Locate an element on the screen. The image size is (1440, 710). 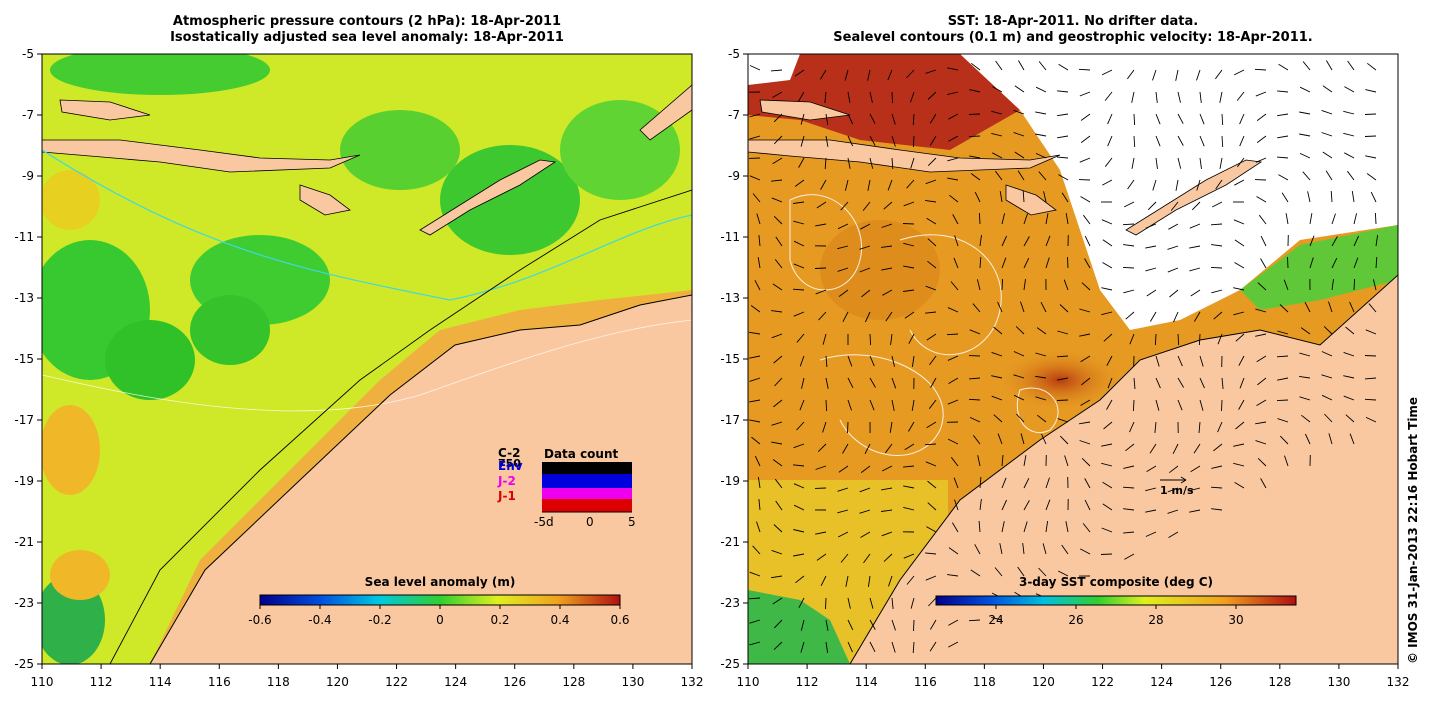
right-x-tick-label: 130 is located at coordinates (1338, 682).